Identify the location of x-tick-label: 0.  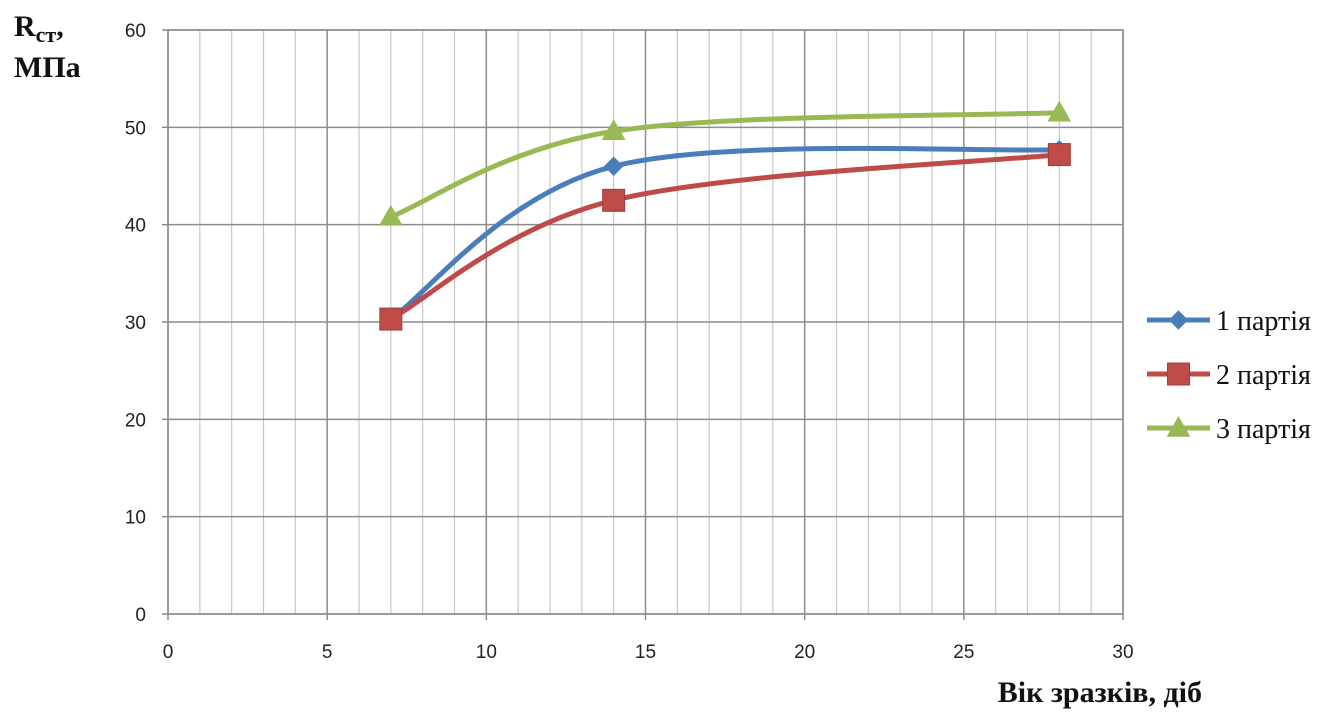
(168, 652).